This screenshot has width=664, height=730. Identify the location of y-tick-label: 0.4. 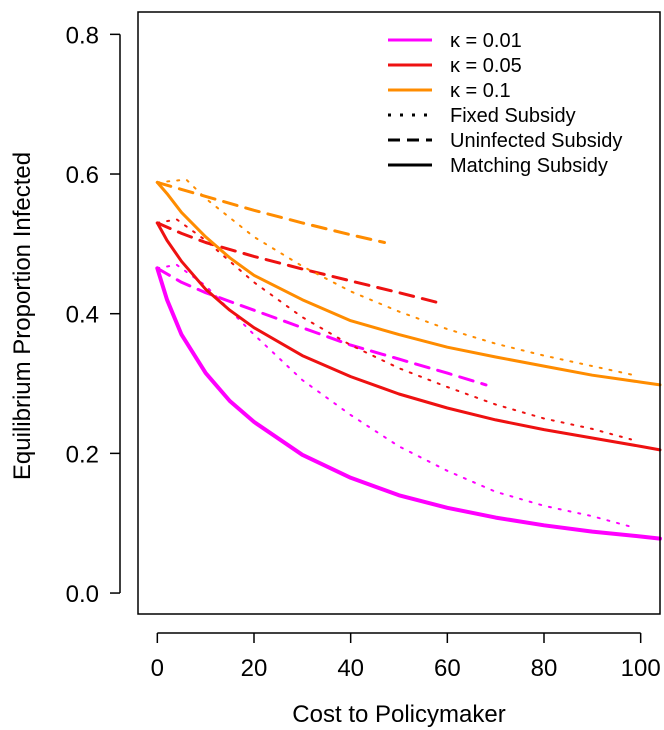
(82, 315).